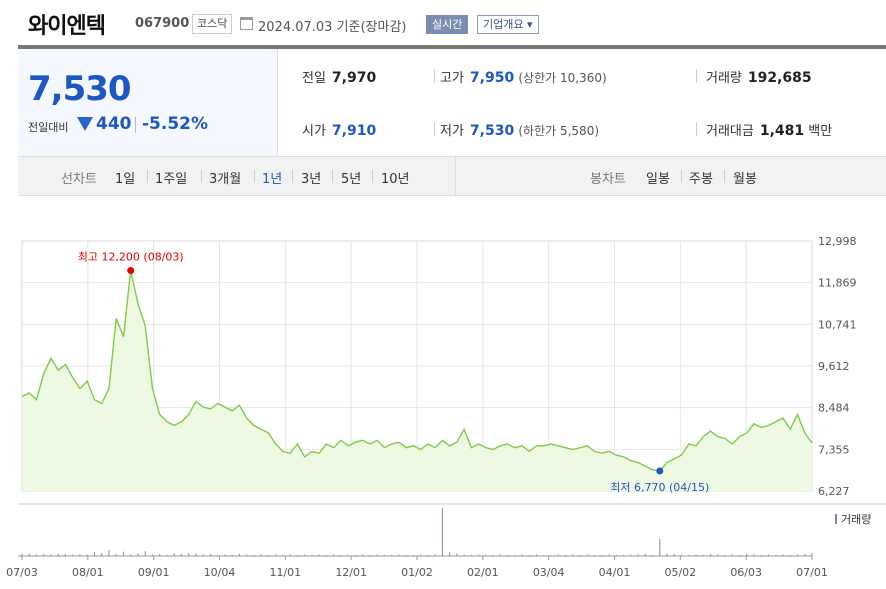 Image resolution: width=886 pixels, height=589 pixels. I want to click on price-box: 7,530 전일대비 440 -5.52%, so click(148, 102).